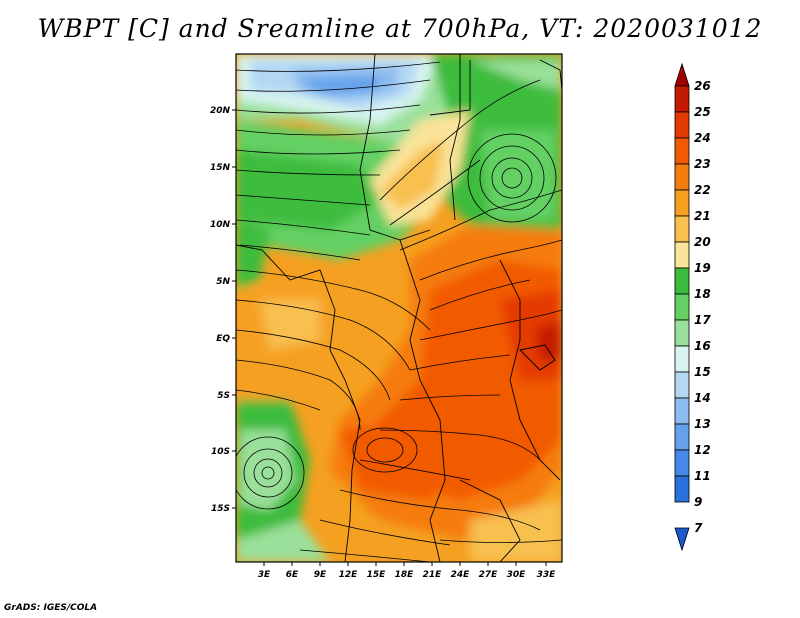  What do you see at coordinates (702, 372) in the screenshot?
I see `colorbar-label: 15` at bounding box center [702, 372].